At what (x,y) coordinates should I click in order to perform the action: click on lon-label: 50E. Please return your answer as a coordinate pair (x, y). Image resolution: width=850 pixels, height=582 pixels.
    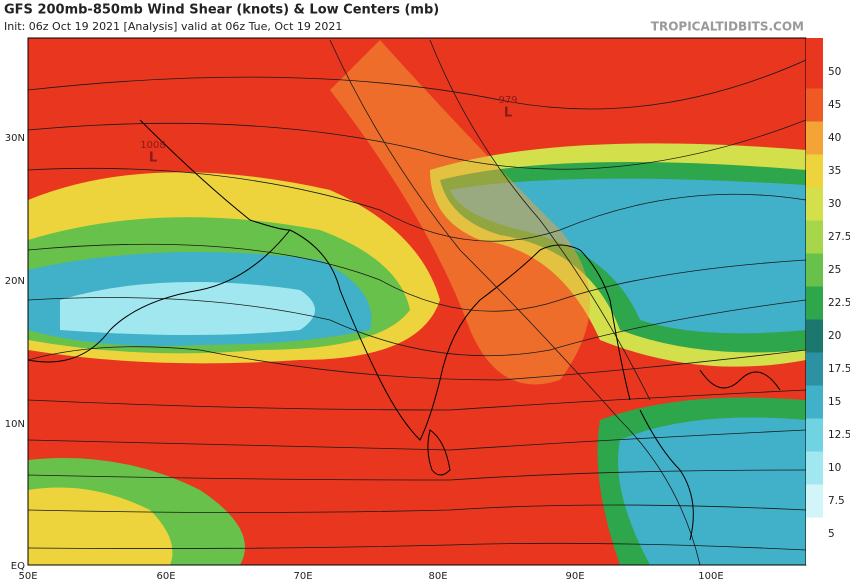
    Looking at the image, I should click on (27, 576).